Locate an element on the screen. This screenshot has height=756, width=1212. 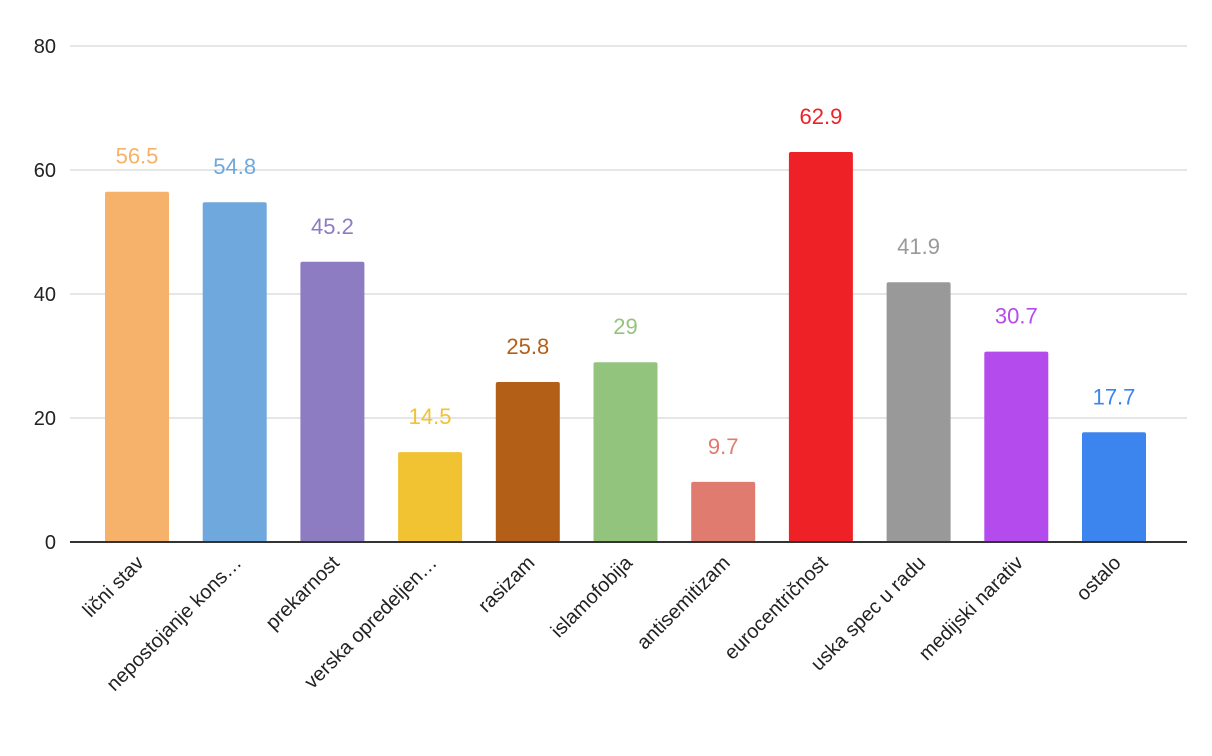
category-label: ostalo is located at coordinates (1098, 578).